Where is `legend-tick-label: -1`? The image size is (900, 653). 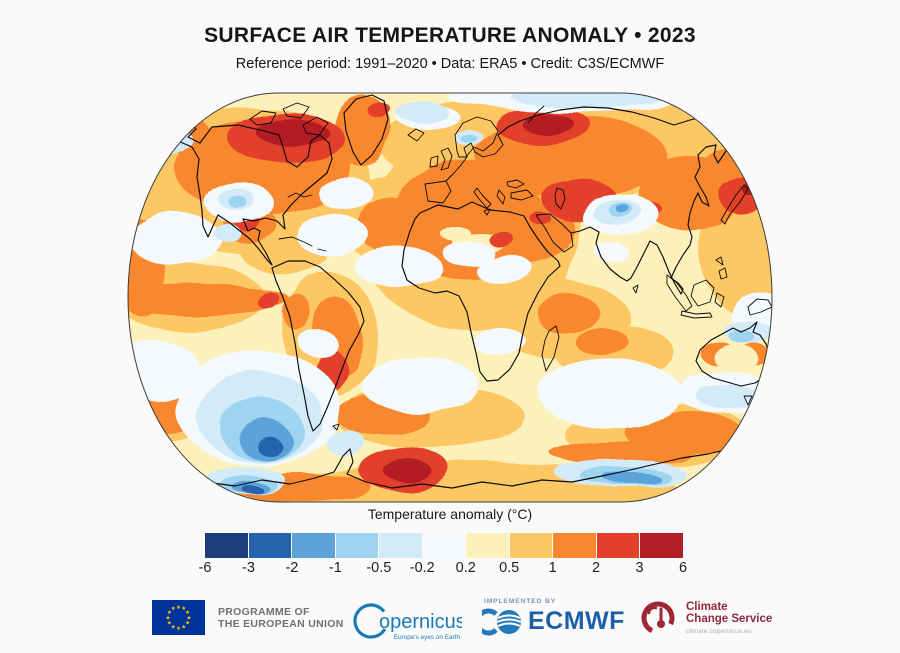
legend-tick-label: -1 is located at coordinates (335, 568).